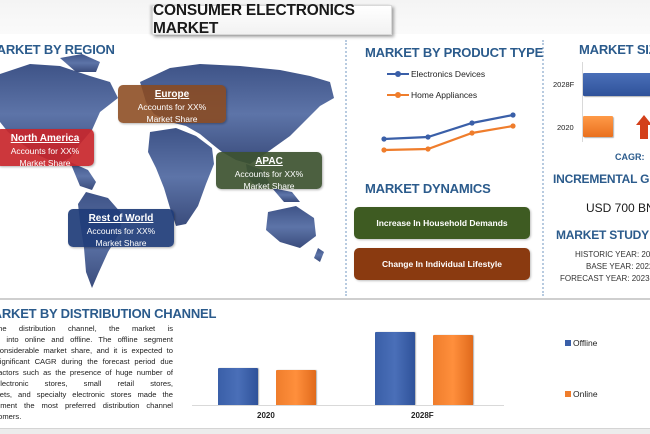 The image size is (650, 434). What do you see at coordinates (325, 299) in the screenshot?
I see `section-divider` at bounding box center [325, 299].